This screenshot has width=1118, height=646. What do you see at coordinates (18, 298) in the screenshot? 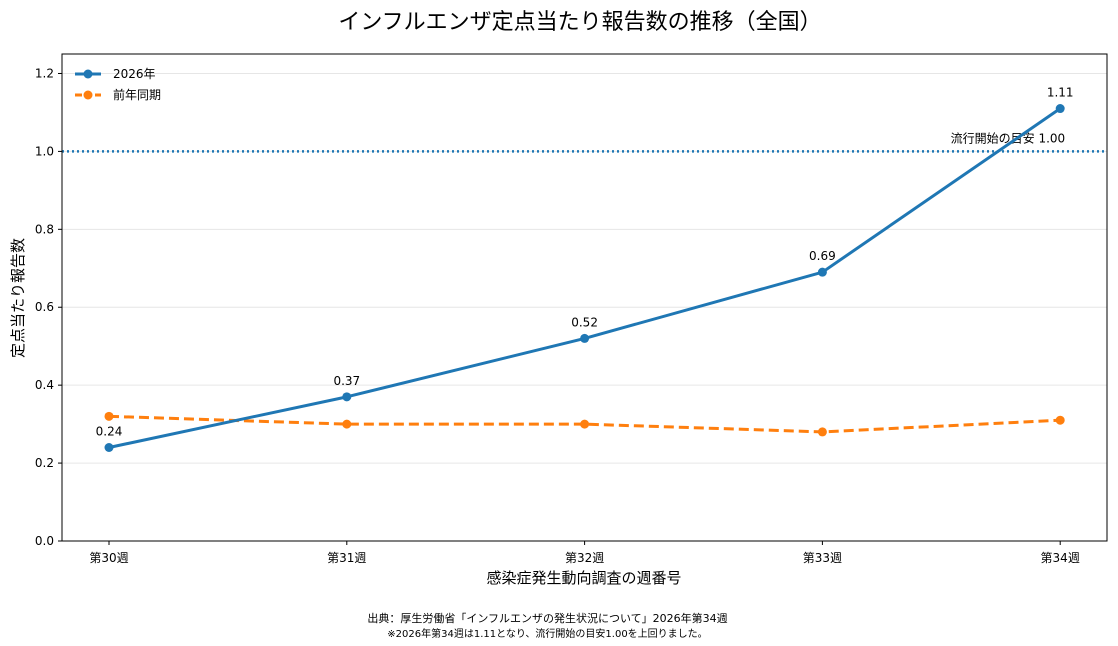
I see `y-axis-label: 定点当たり報告数` at bounding box center [18, 298].